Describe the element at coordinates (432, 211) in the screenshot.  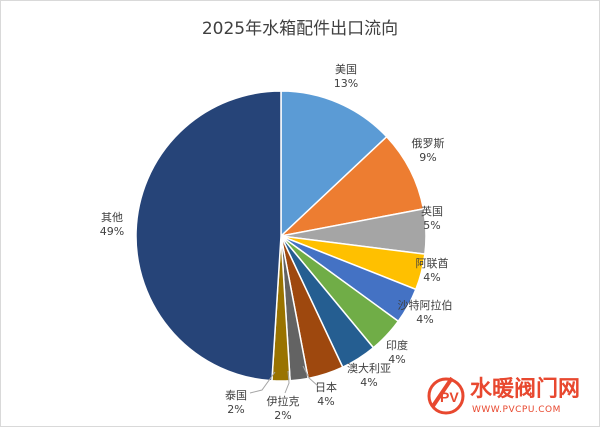
I see `slice-name-label: 英国` at that location.